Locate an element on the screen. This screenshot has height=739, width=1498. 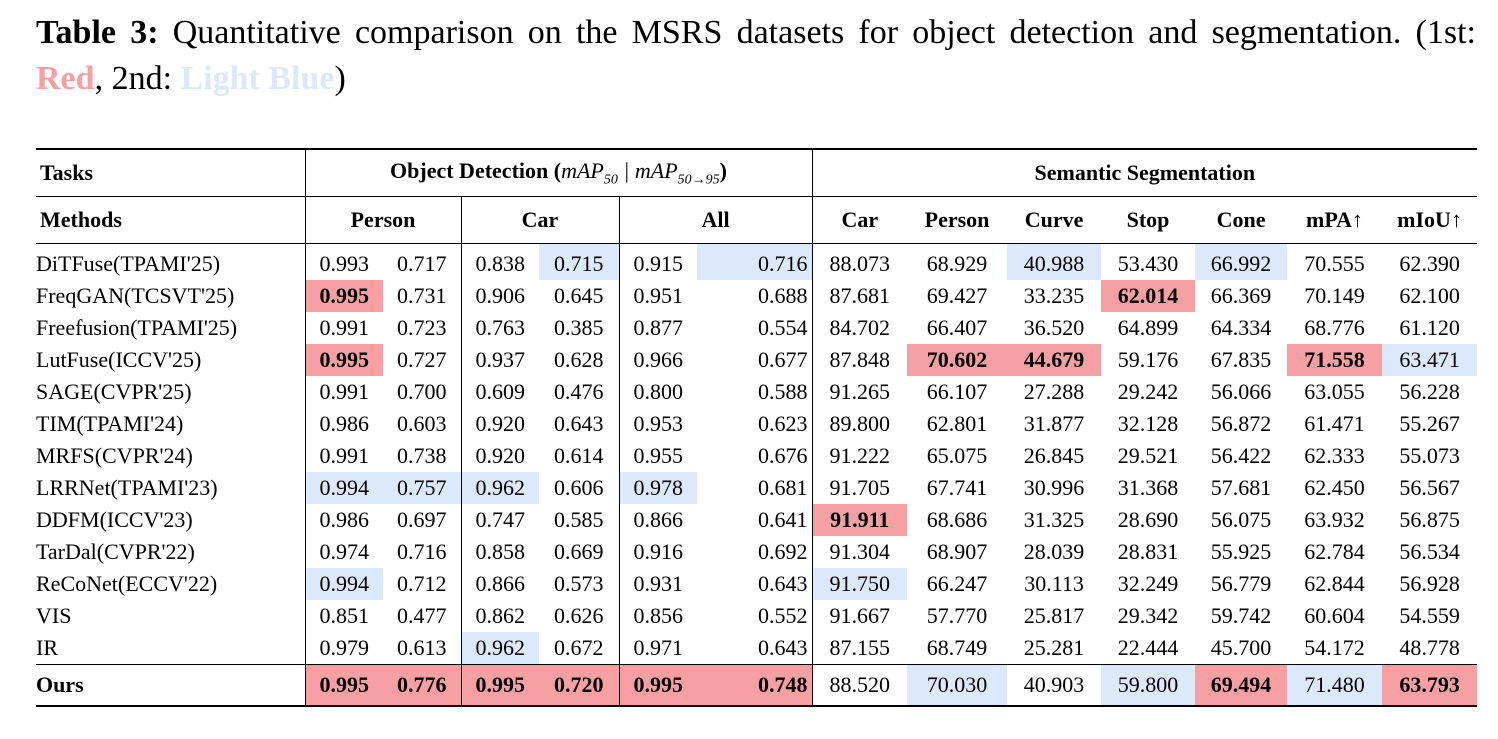
seg-col-person: Person is located at coordinates (957, 220).